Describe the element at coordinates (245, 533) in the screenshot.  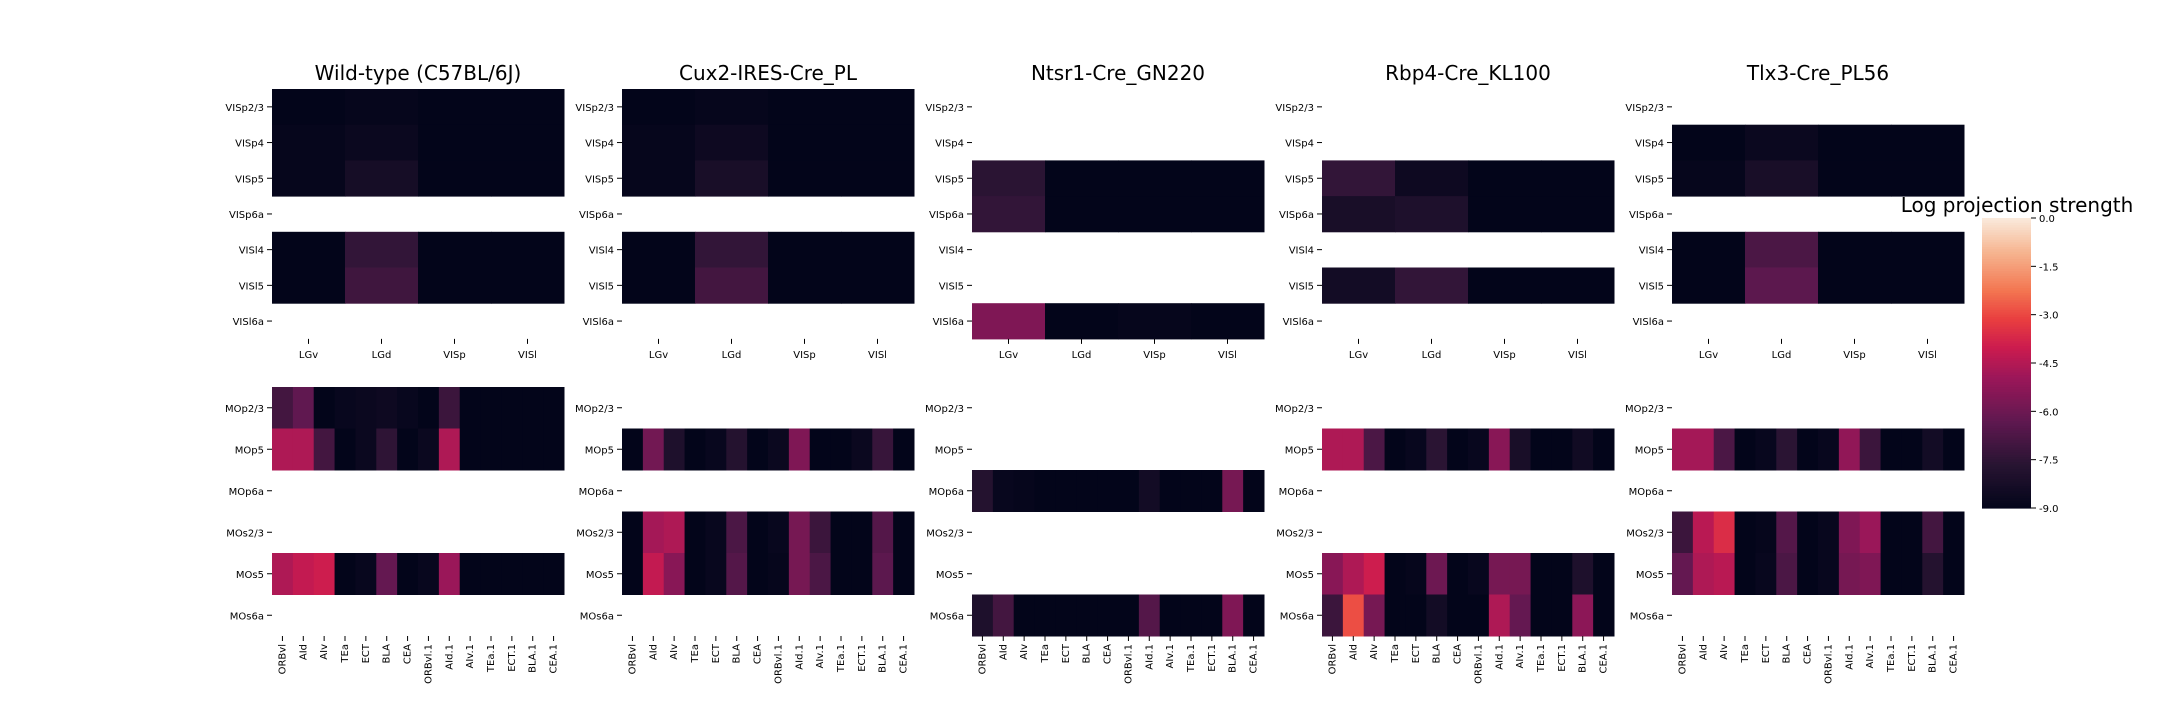
I see `row-tick-label: MOs2/3` at that location.